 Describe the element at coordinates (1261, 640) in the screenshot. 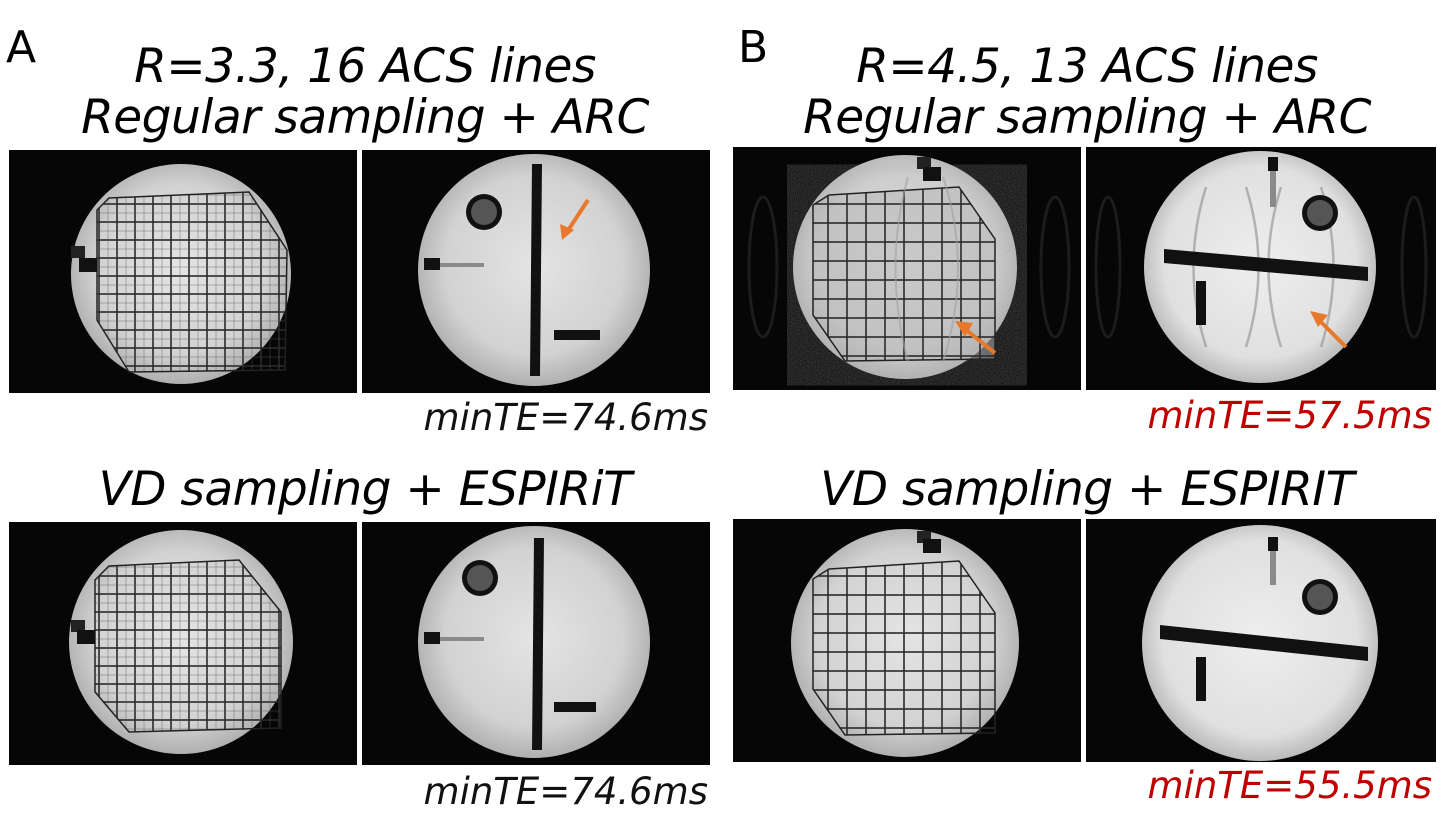

I see `panel-b-bottom-right-image` at that location.